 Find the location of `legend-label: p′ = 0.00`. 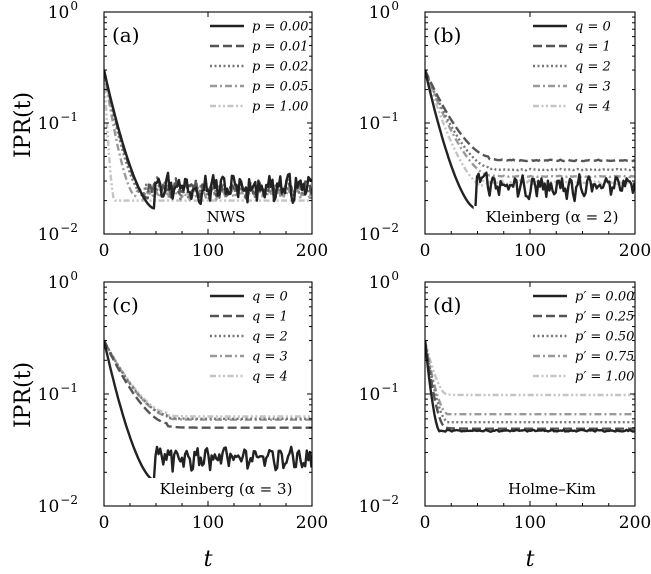

legend-label: p′ = 0.00 is located at coordinates (604, 297).